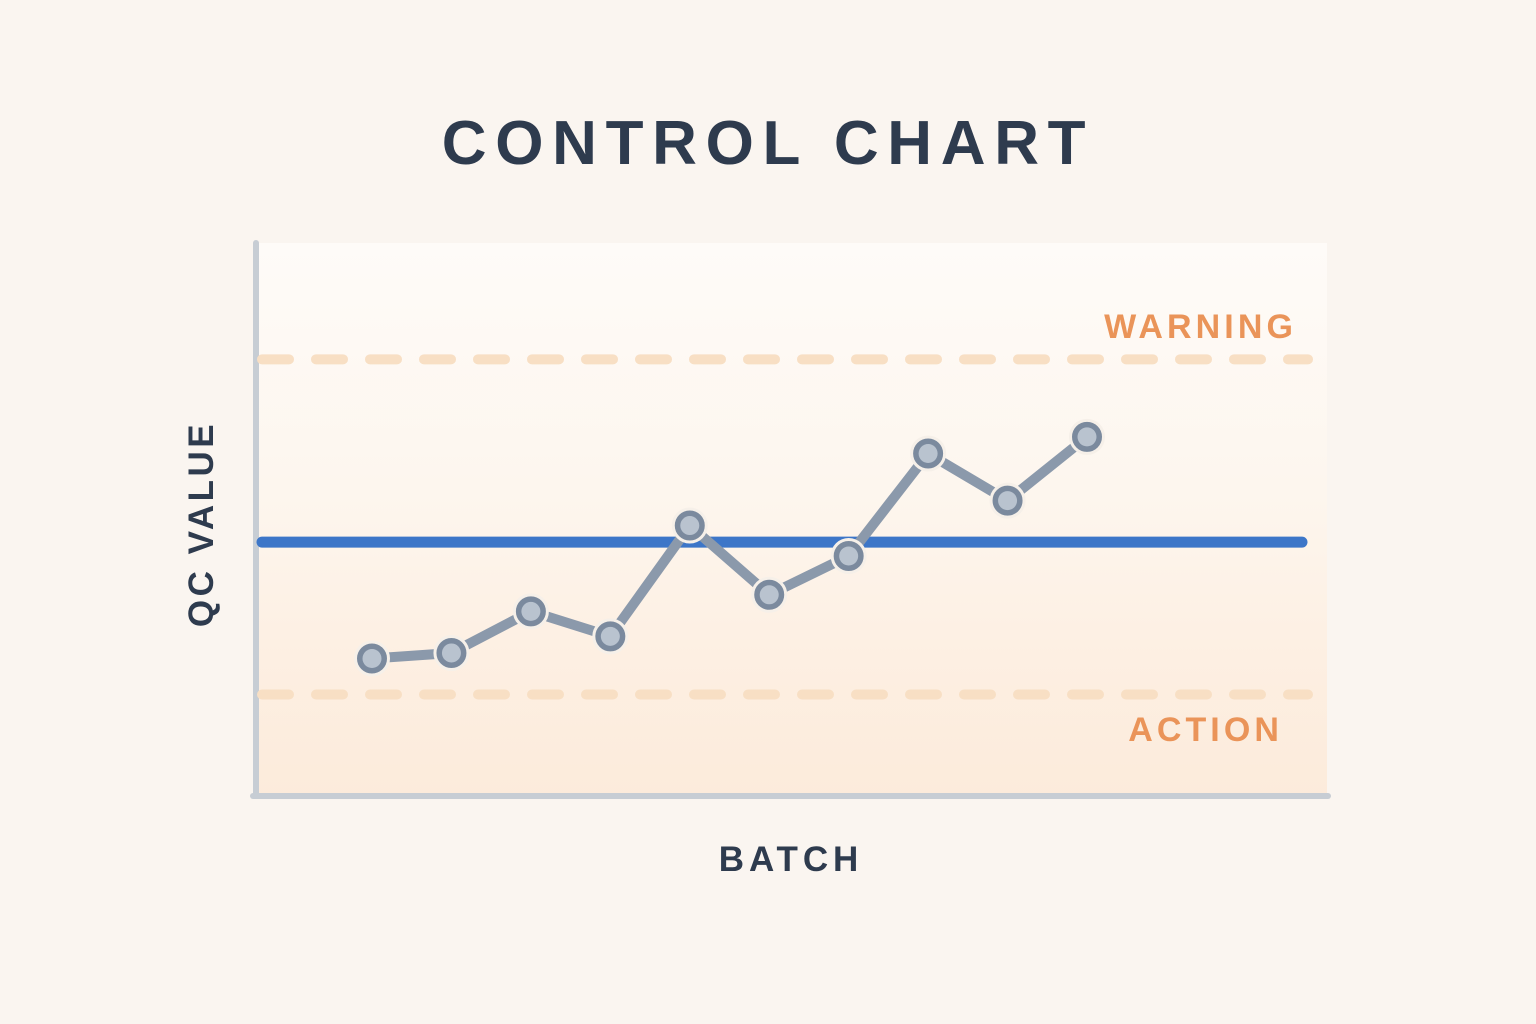 This screenshot has height=1024, width=1536. What do you see at coordinates (791, 859) in the screenshot?
I see `x-axis-label: BATCH` at bounding box center [791, 859].